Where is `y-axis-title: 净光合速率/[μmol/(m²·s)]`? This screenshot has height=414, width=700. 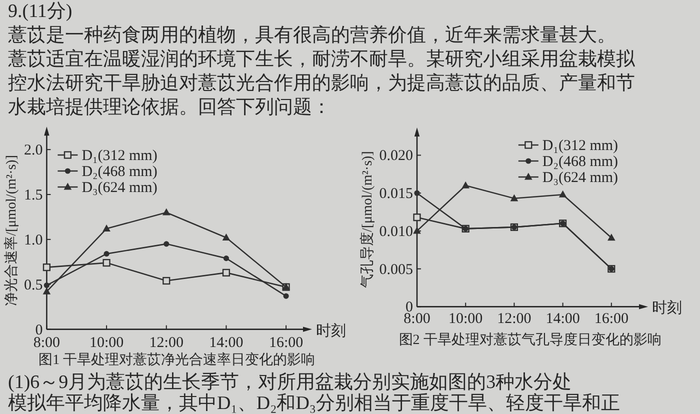 y-axis-title: 净光合速率/[μmol/(m²·s)] is located at coordinates (12, 230).